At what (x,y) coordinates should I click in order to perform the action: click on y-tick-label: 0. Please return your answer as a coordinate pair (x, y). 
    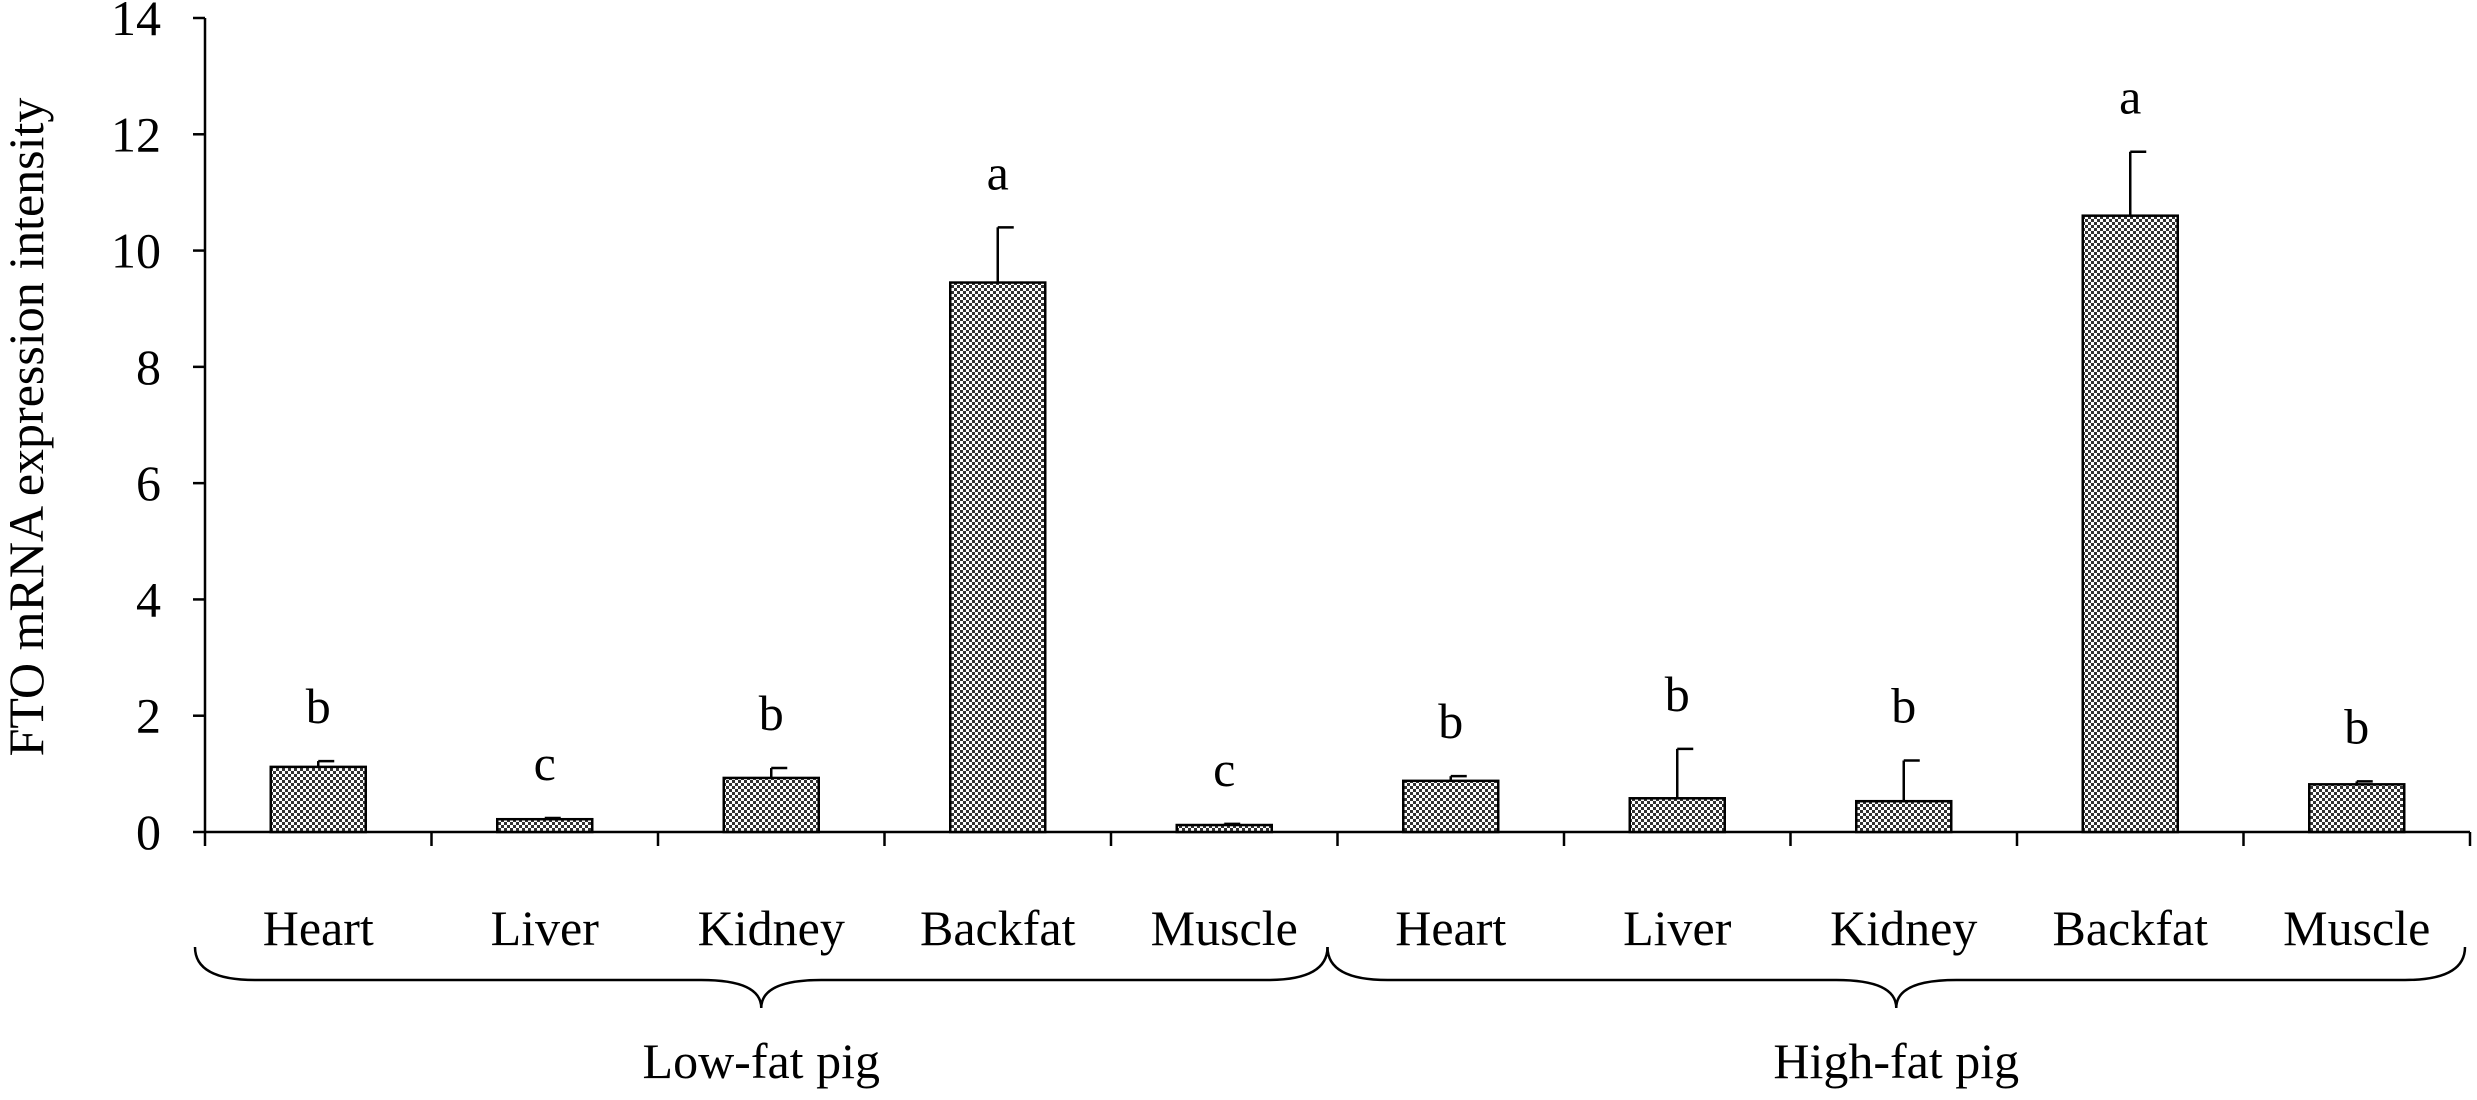
    Looking at the image, I should click on (148, 832).